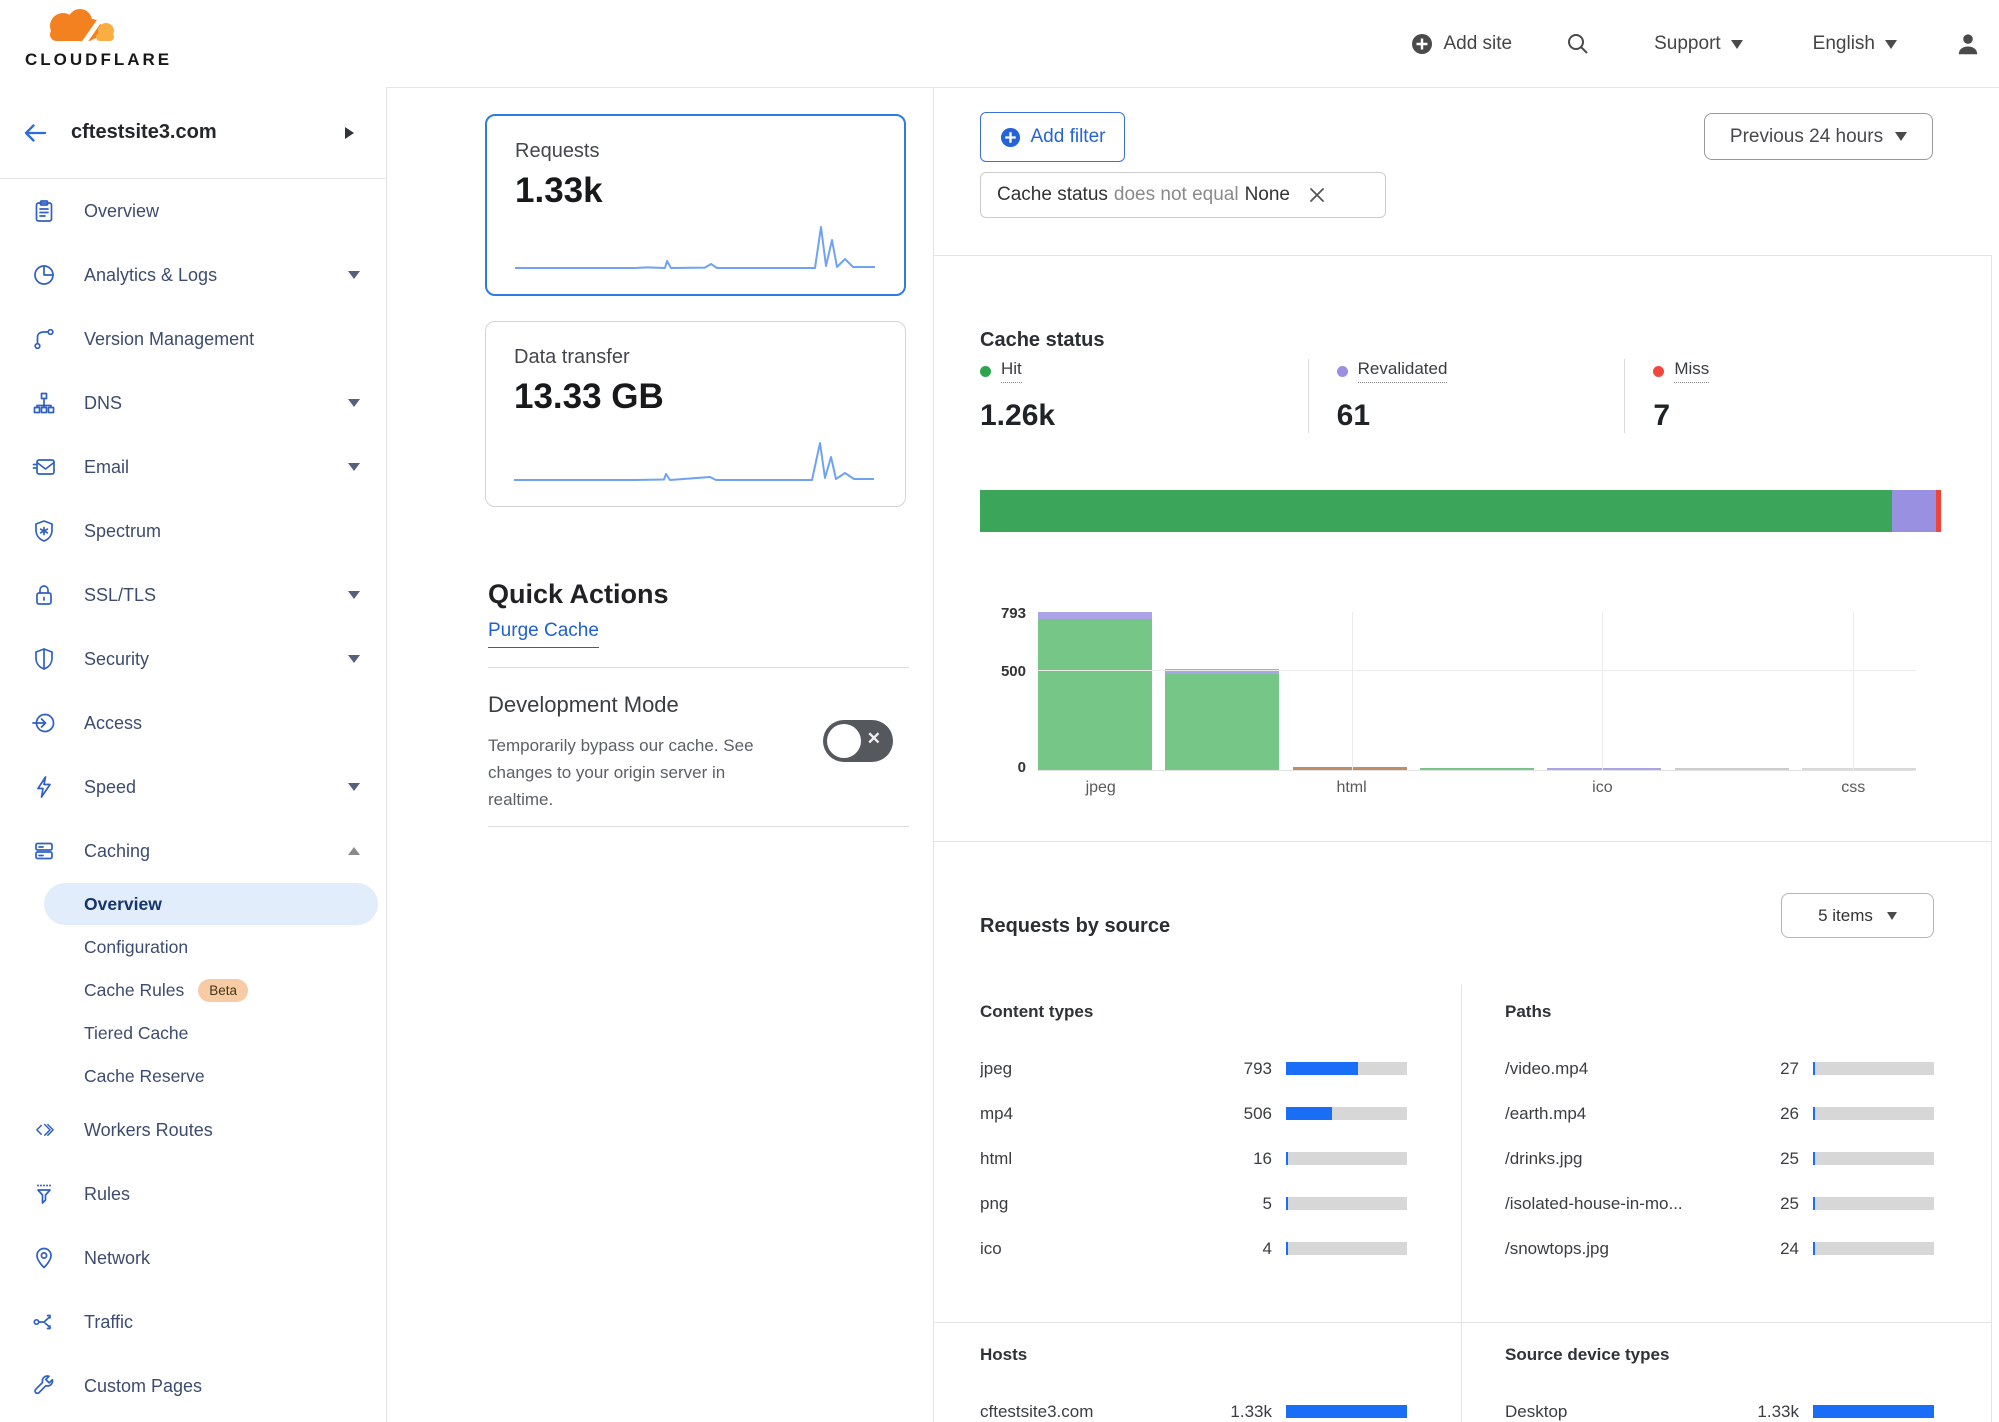  Describe the element at coordinates (1018, 395) in the screenshot. I see `stat-hit: Hit 1.26k` at that location.